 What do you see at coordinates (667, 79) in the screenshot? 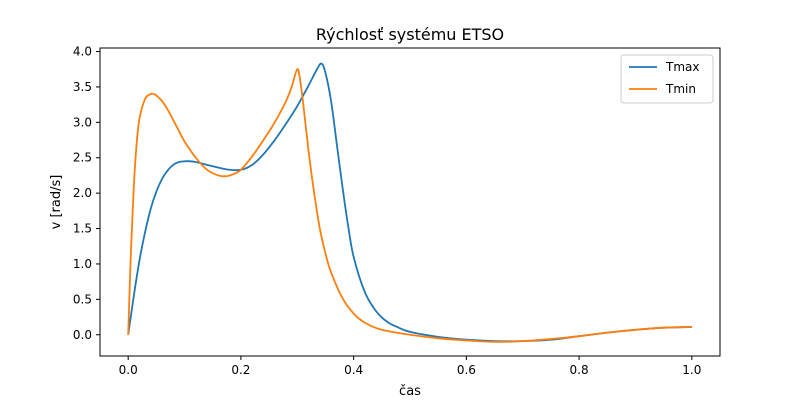
I see `legend: Tmax Tmin` at bounding box center [667, 79].